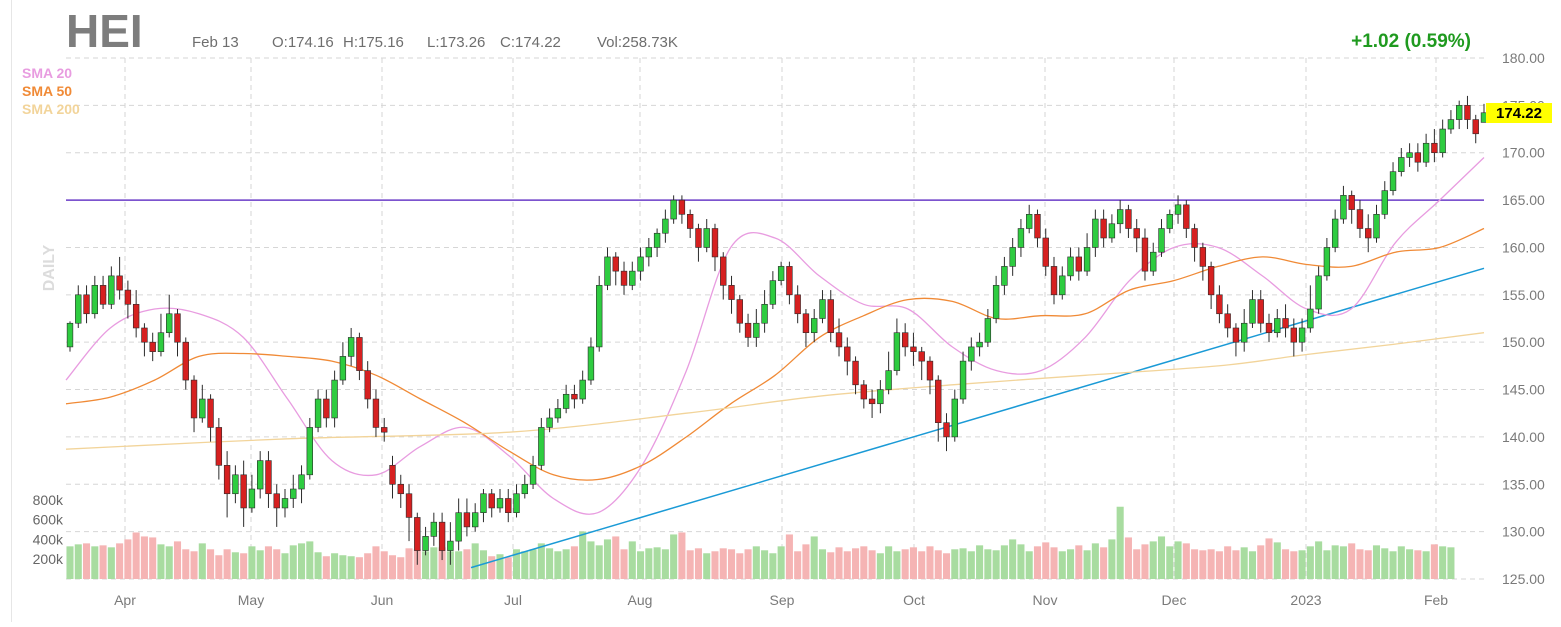 Image resolution: width=1561 pixels, height=627 pixels. What do you see at coordinates (1523, 247) in the screenshot?
I see `y-tick-label: 160.00` at bounding box center [1523, 247].